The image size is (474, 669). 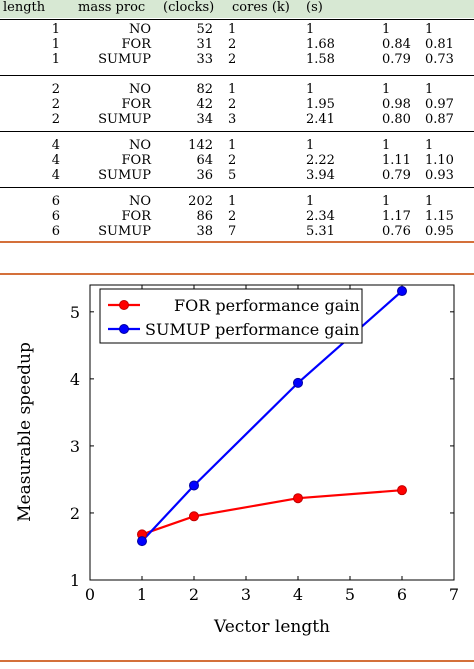 I want to click on table-cell: 0.73, so click(x=439, y=59).